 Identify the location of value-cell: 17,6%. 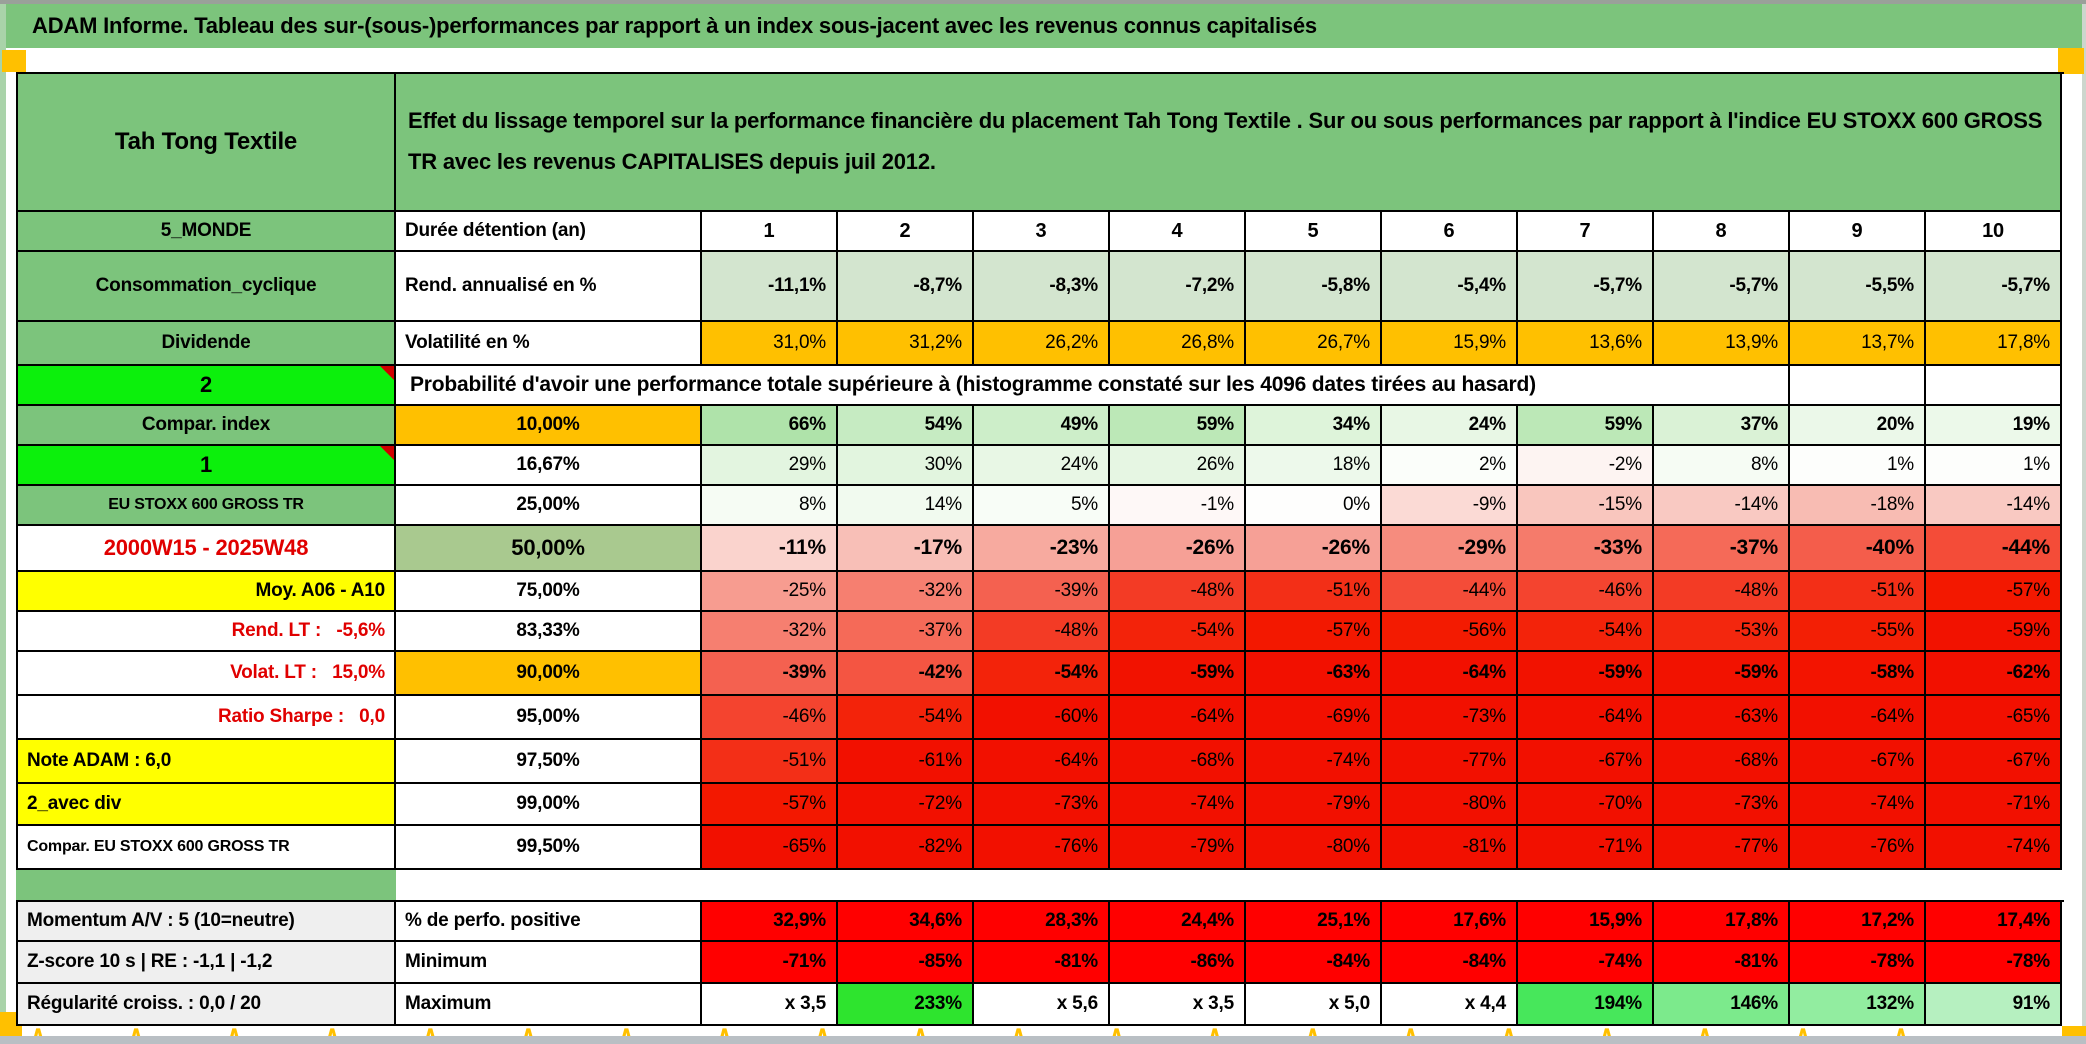
(1450, 922).